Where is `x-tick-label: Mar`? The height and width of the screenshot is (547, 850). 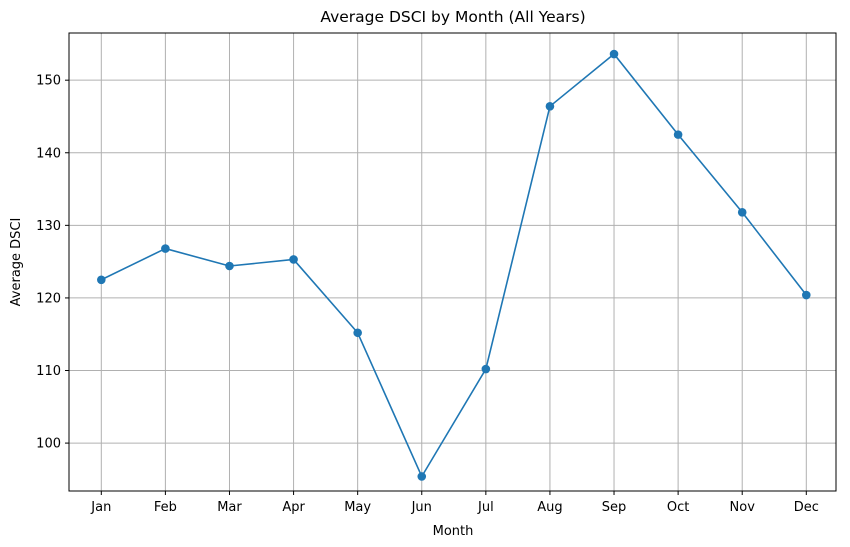 x-tick-label: Mar is located at coordinates (229, 507).